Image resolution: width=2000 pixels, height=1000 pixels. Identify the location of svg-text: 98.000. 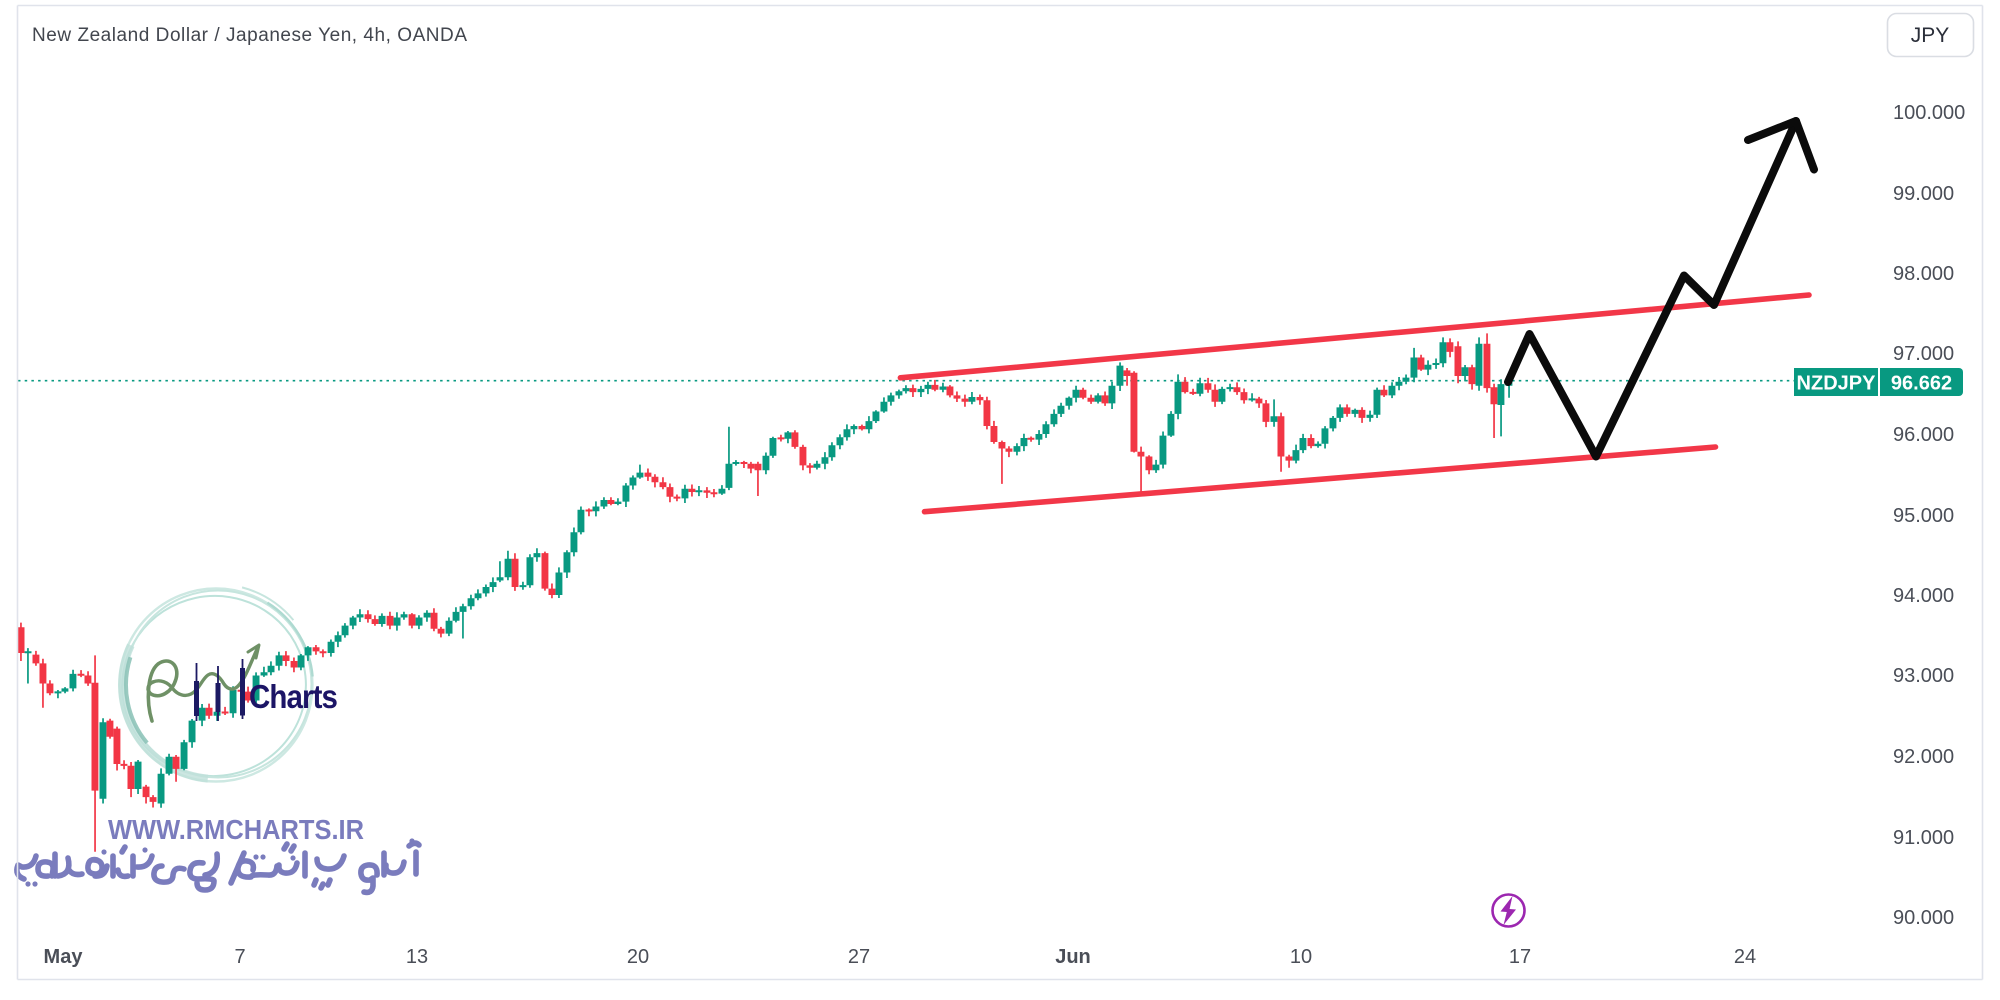
(1923, 274).